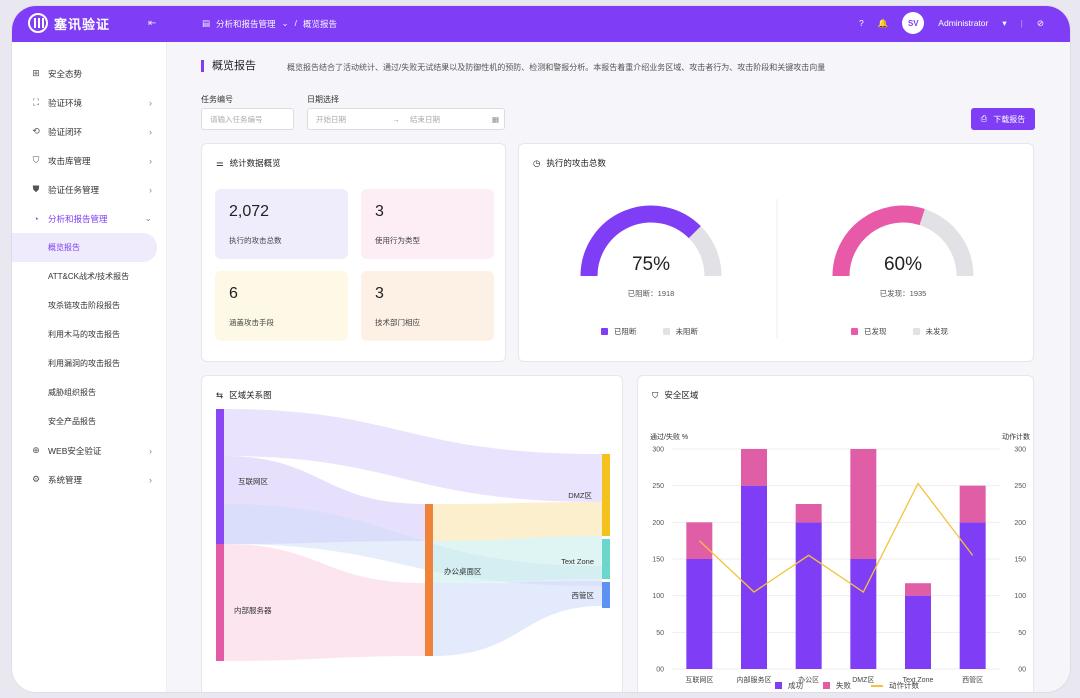 The width and height of the screenshot is (1080, 698). Describe the element at coordinates (38, 23) in the screenshot. I see `logo-icon` at that location.